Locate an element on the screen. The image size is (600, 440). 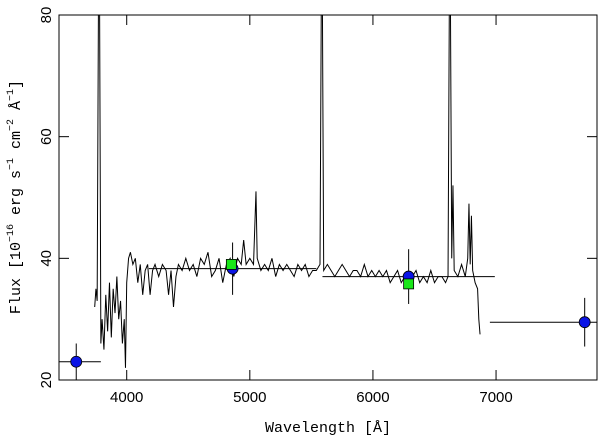
y-axis-title: Flux [10−16 erg s−1 cm−2 Å−1] is located at coordinates (15, 197).